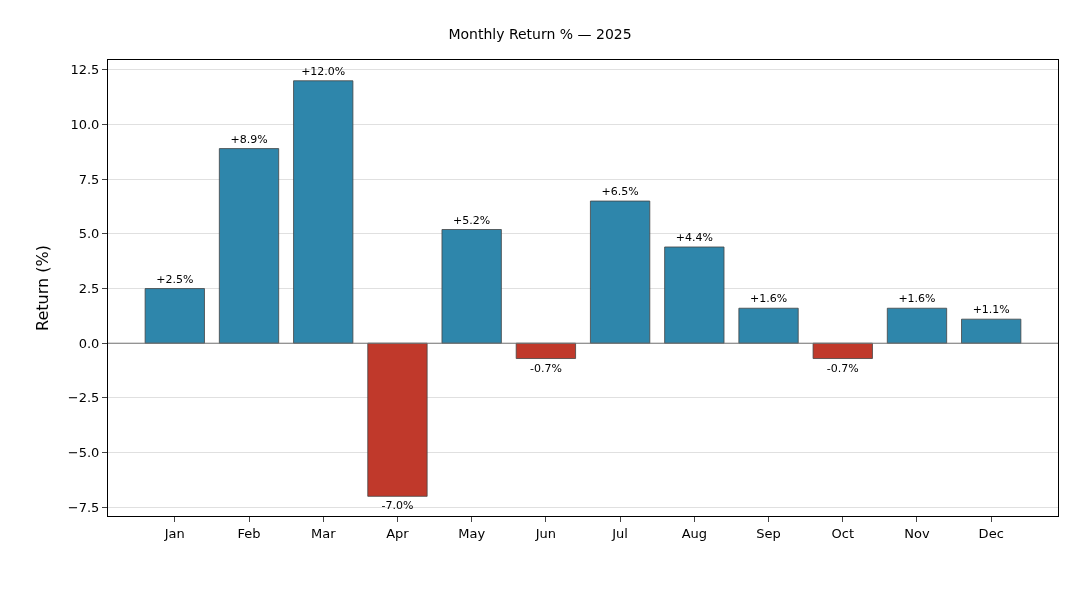  What do you see at coordinates (694, 237) in the screenshot?
I see `data-label: +4.4%` at bounding box center [694, 237].